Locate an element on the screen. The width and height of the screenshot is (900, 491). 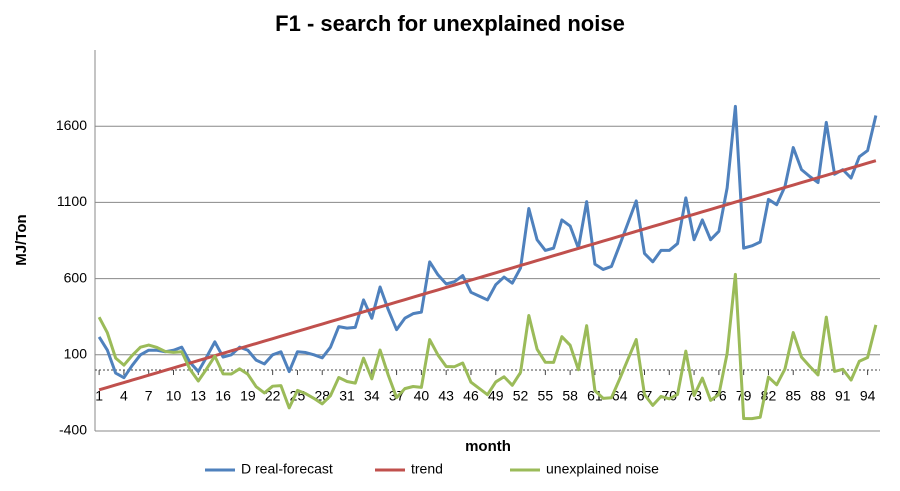
y-axis-label: MJ/Ton is located at coordinates (21, 239).